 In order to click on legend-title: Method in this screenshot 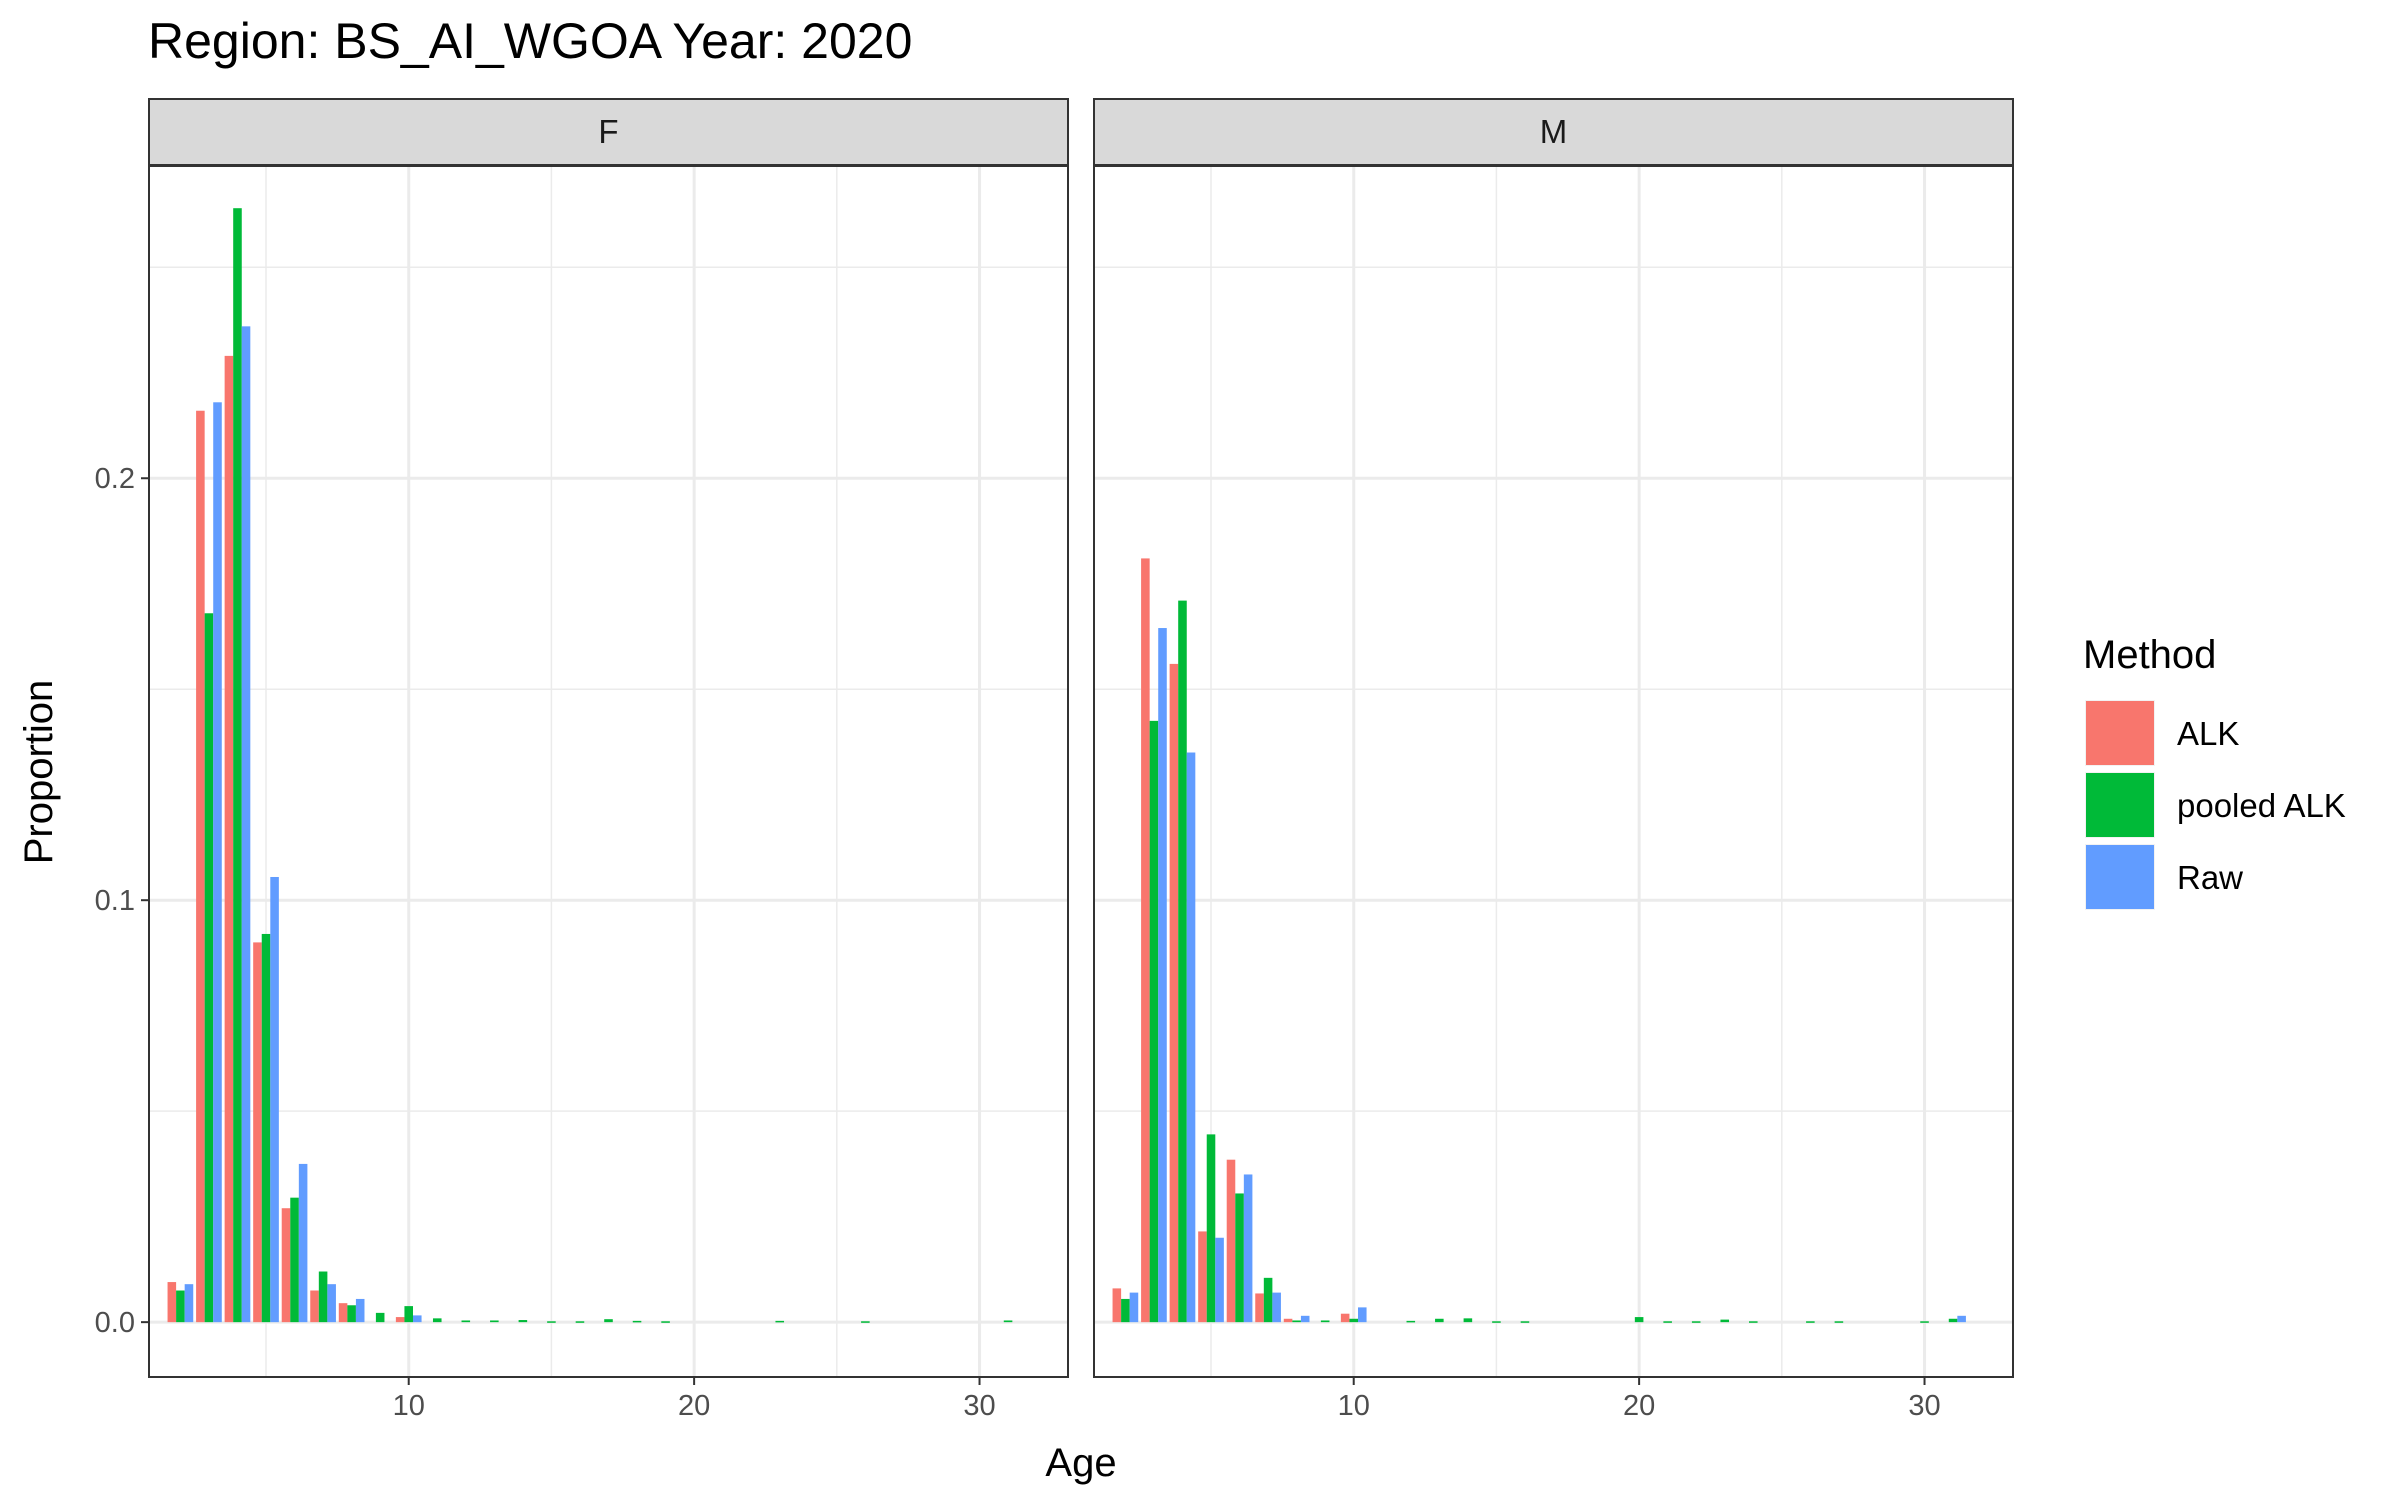, I will do `click(2149, 655)`.